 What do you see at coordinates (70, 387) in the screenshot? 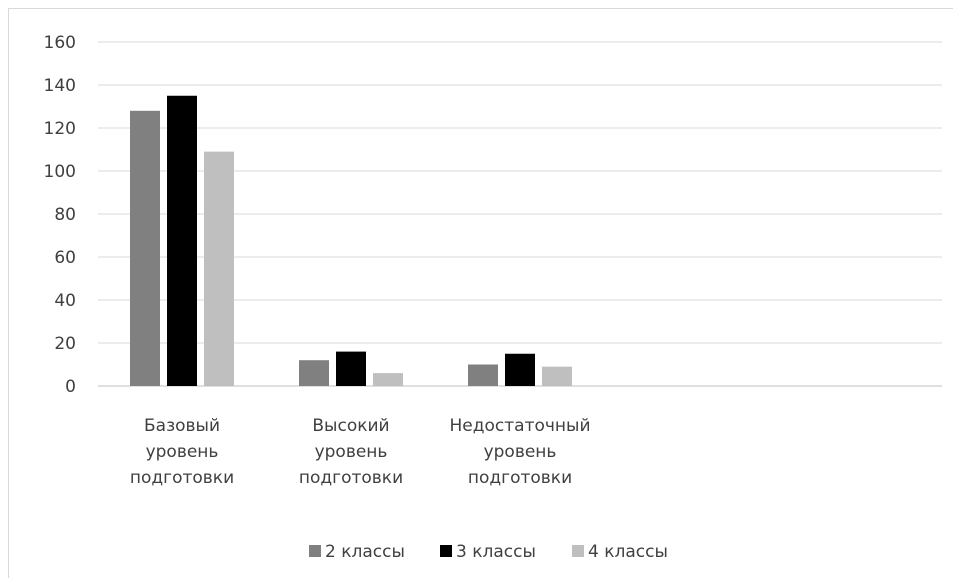
I see `y-tick-label: 0` at bounding box center [70, 387].